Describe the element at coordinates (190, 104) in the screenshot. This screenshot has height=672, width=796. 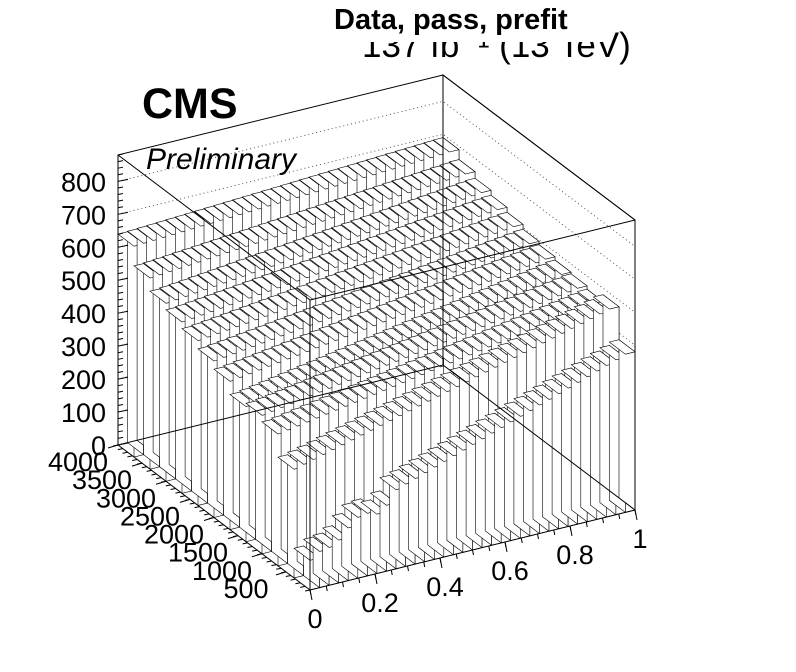
I see `cms-label: CMS` at that location.